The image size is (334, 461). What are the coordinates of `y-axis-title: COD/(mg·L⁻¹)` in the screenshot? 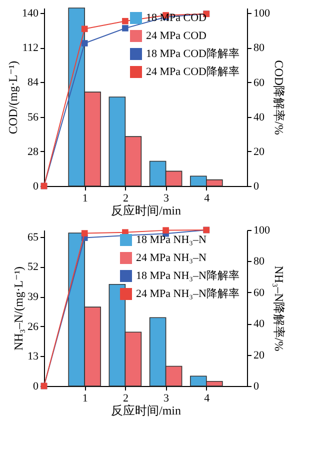 It's located at (13, 97).